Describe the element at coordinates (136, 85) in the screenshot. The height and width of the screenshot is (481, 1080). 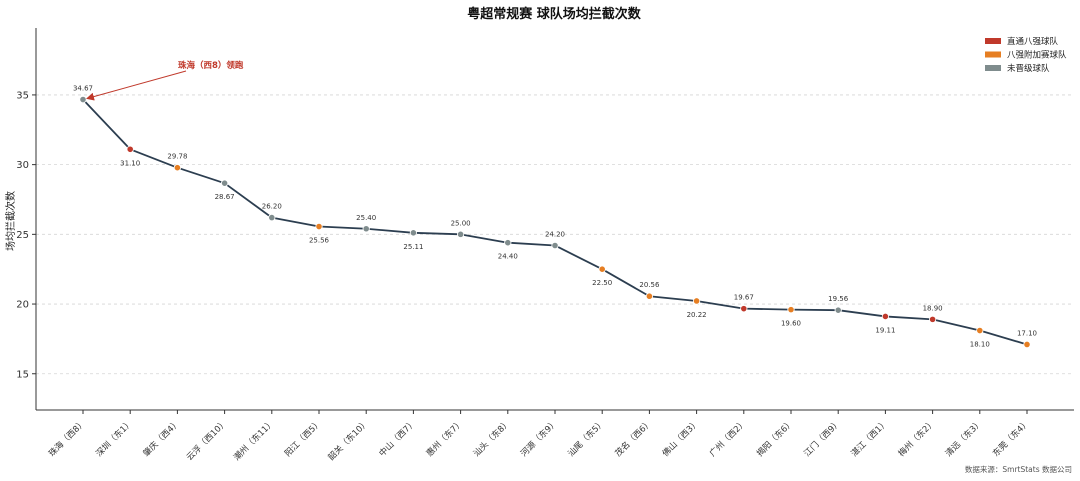
I see `annotation-arrow` at that location.